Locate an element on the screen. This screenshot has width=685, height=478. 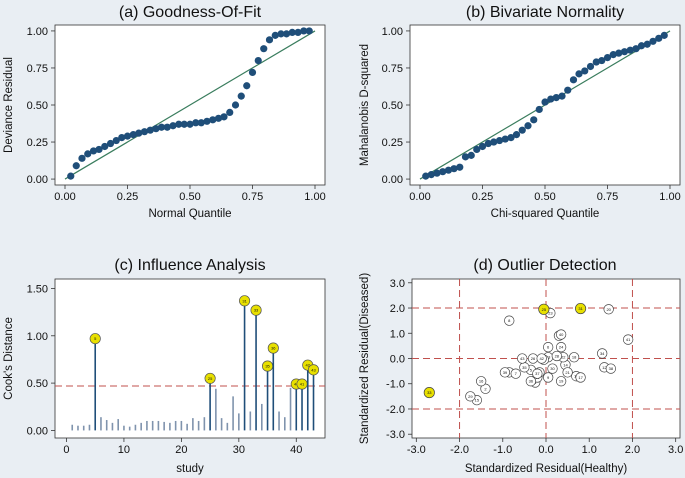
y-tick-label: 0.75 is located at coordinates (37, 69).